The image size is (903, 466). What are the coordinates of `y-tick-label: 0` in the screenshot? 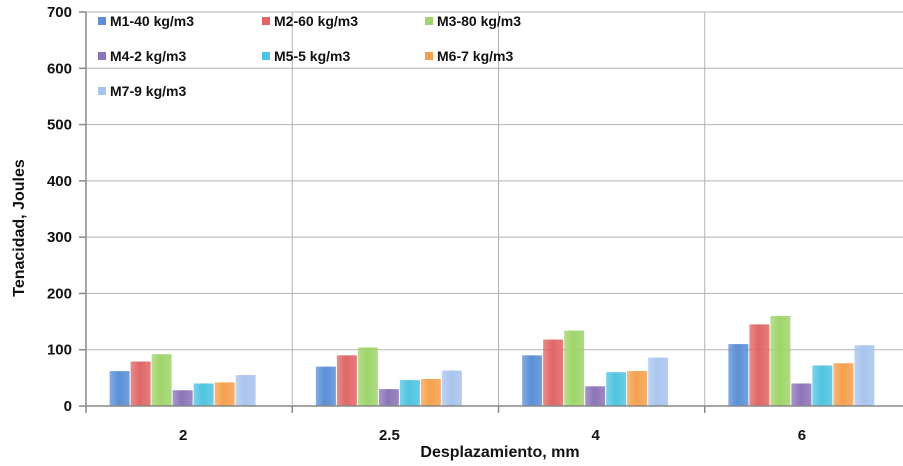 It's located at (68, 406).